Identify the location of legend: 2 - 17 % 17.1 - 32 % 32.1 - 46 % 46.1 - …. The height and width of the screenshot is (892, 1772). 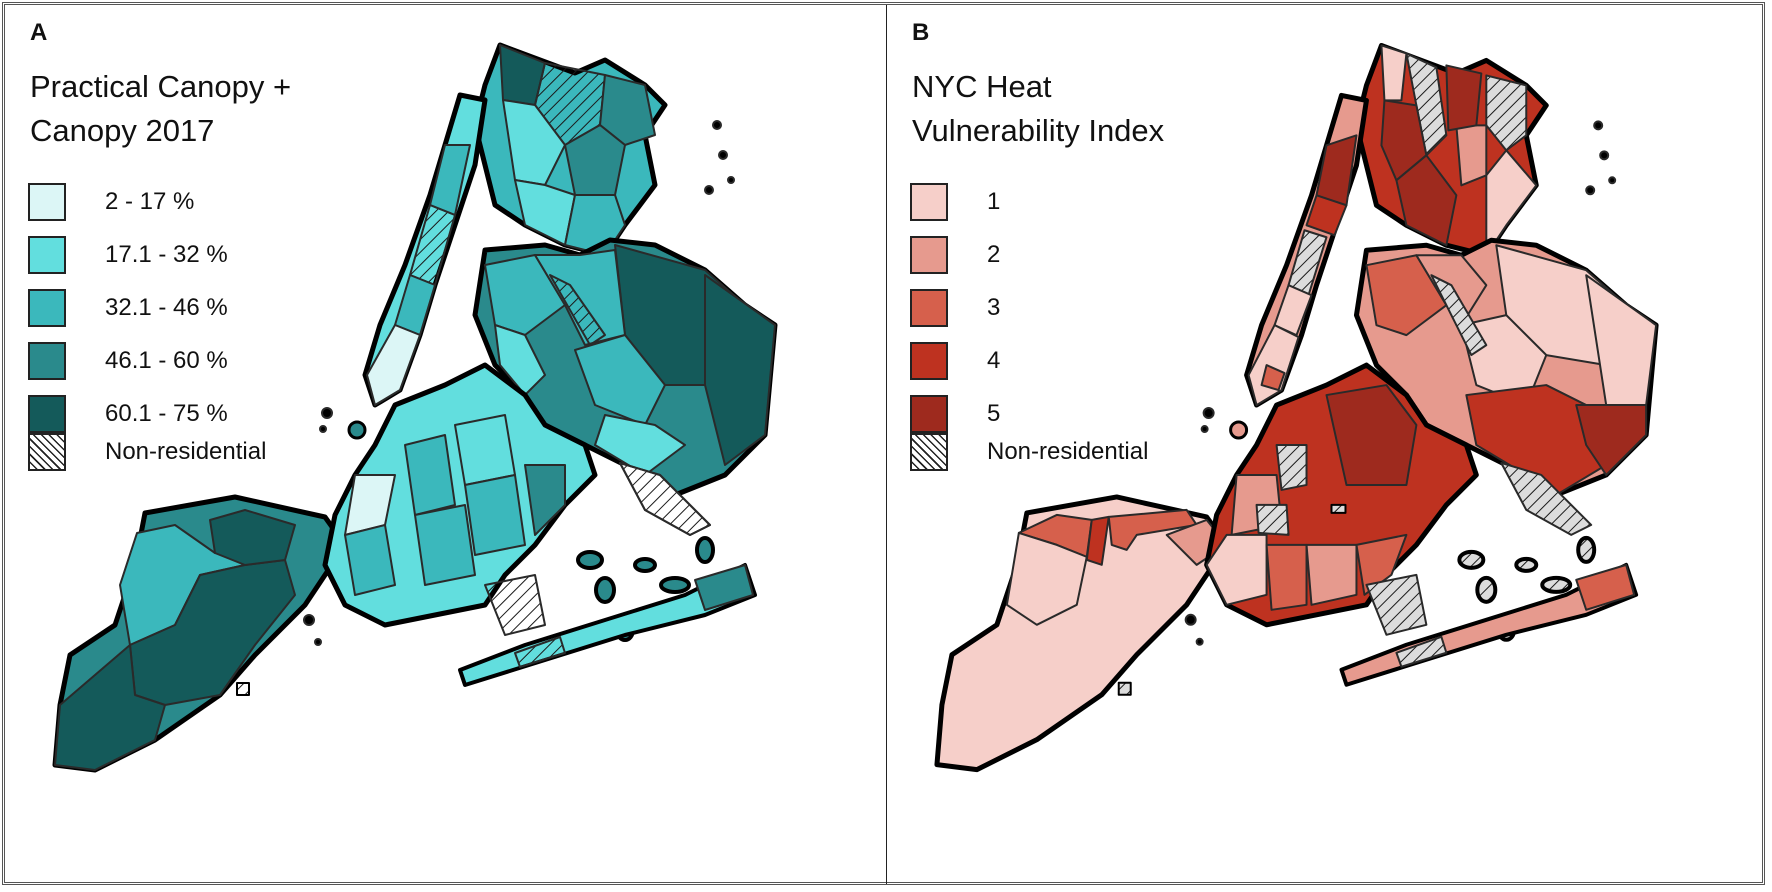
(128, 315).